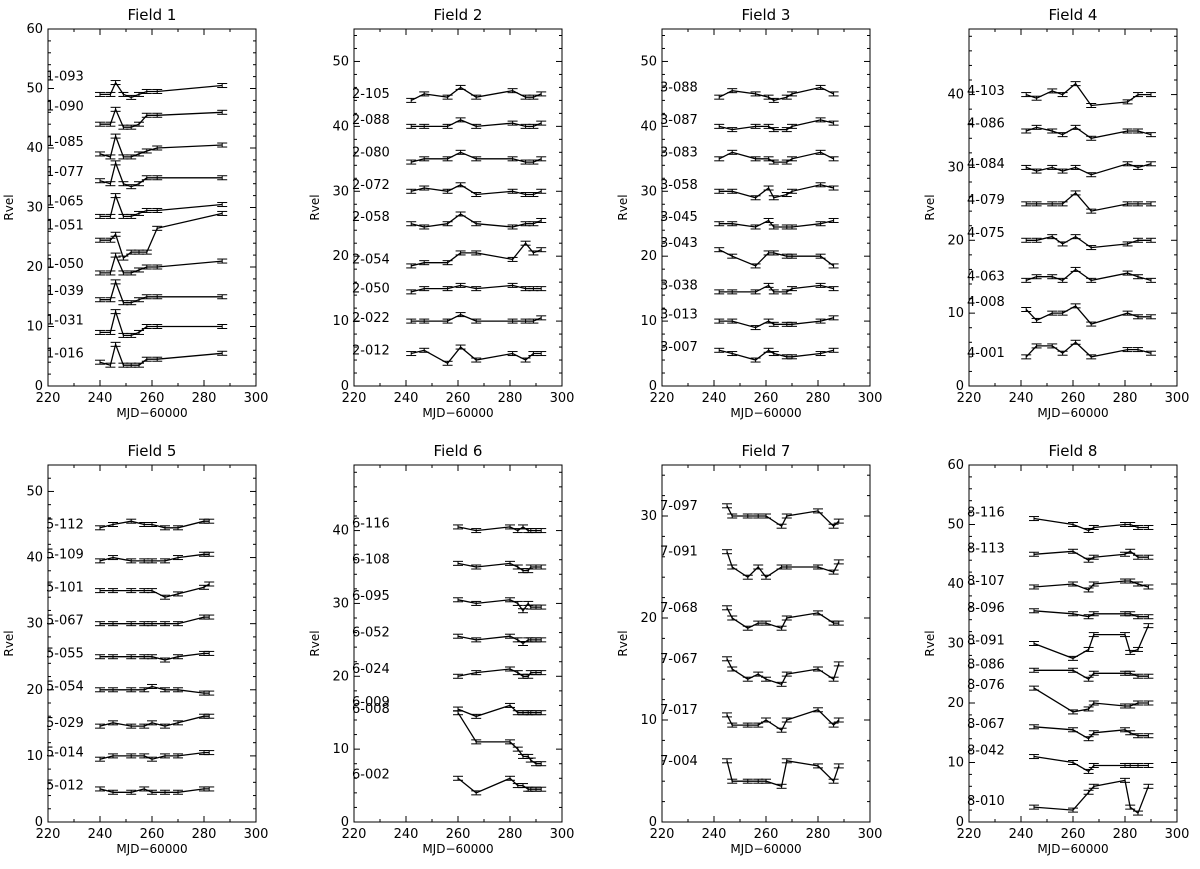  What do you see at coordinates (449, 734) in the screenshot?
I see `series-6-008: 6-008` at bounding box center [449, 734].